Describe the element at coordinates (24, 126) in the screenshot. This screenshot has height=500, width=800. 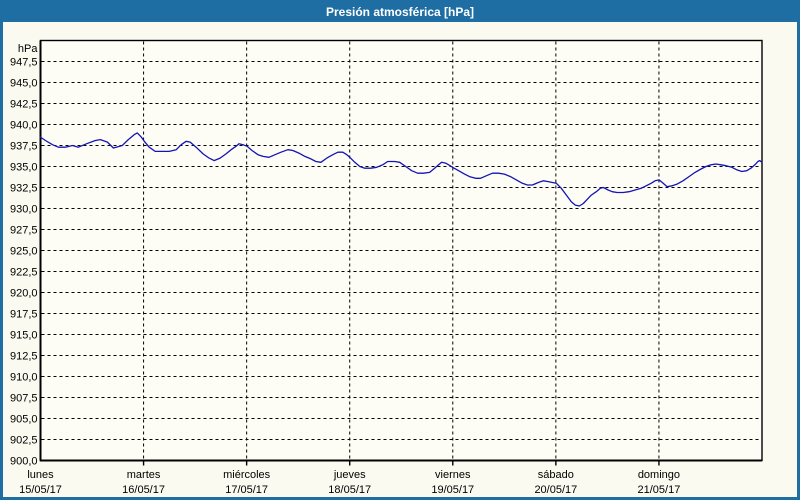
I see `y-axis-tick-label: 940,0` at that location.